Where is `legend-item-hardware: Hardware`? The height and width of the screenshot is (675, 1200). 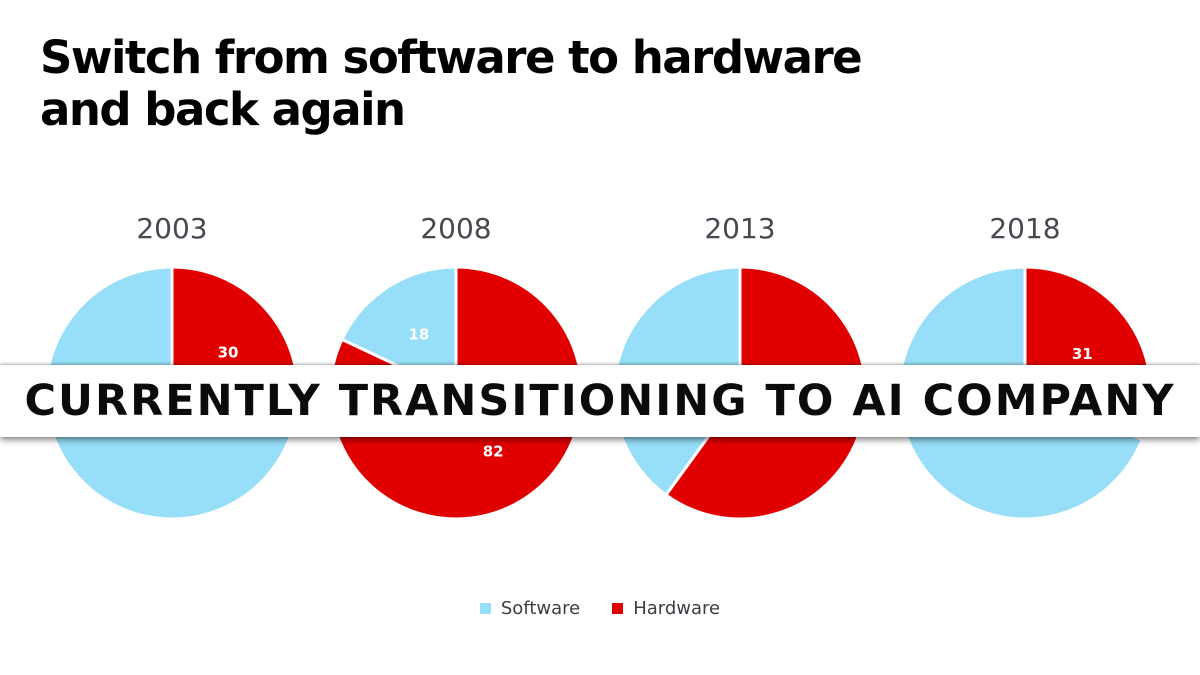
legend-item-hardware: Hardware is located at coordinates (666, 608).